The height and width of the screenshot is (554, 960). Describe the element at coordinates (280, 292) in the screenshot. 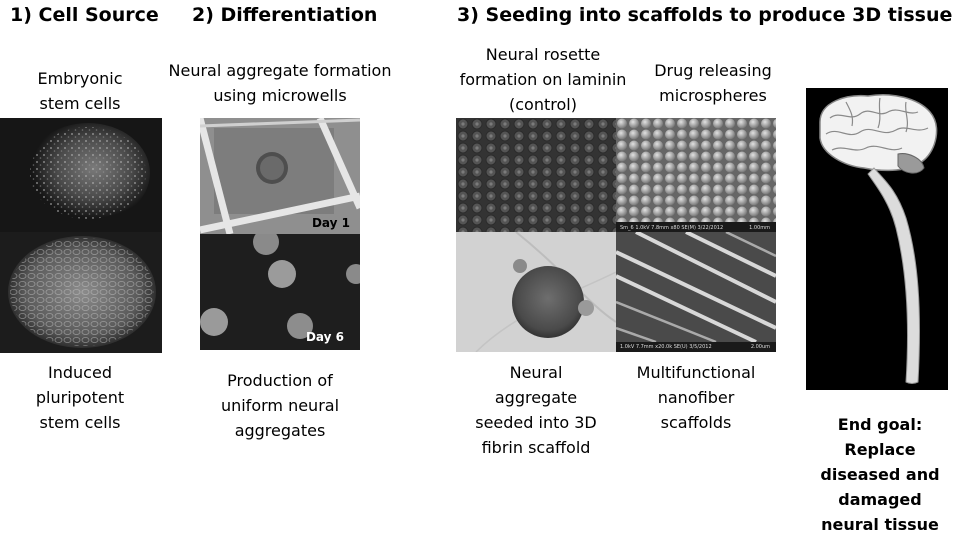

I see `image-aggregates-day-6: Day 6` at that location.